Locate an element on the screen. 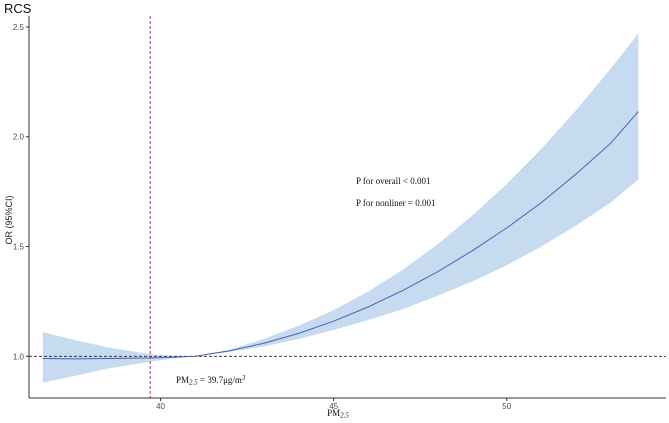  annotation-overall: P for overall < 0.001 is located at coordinates (393, 181).